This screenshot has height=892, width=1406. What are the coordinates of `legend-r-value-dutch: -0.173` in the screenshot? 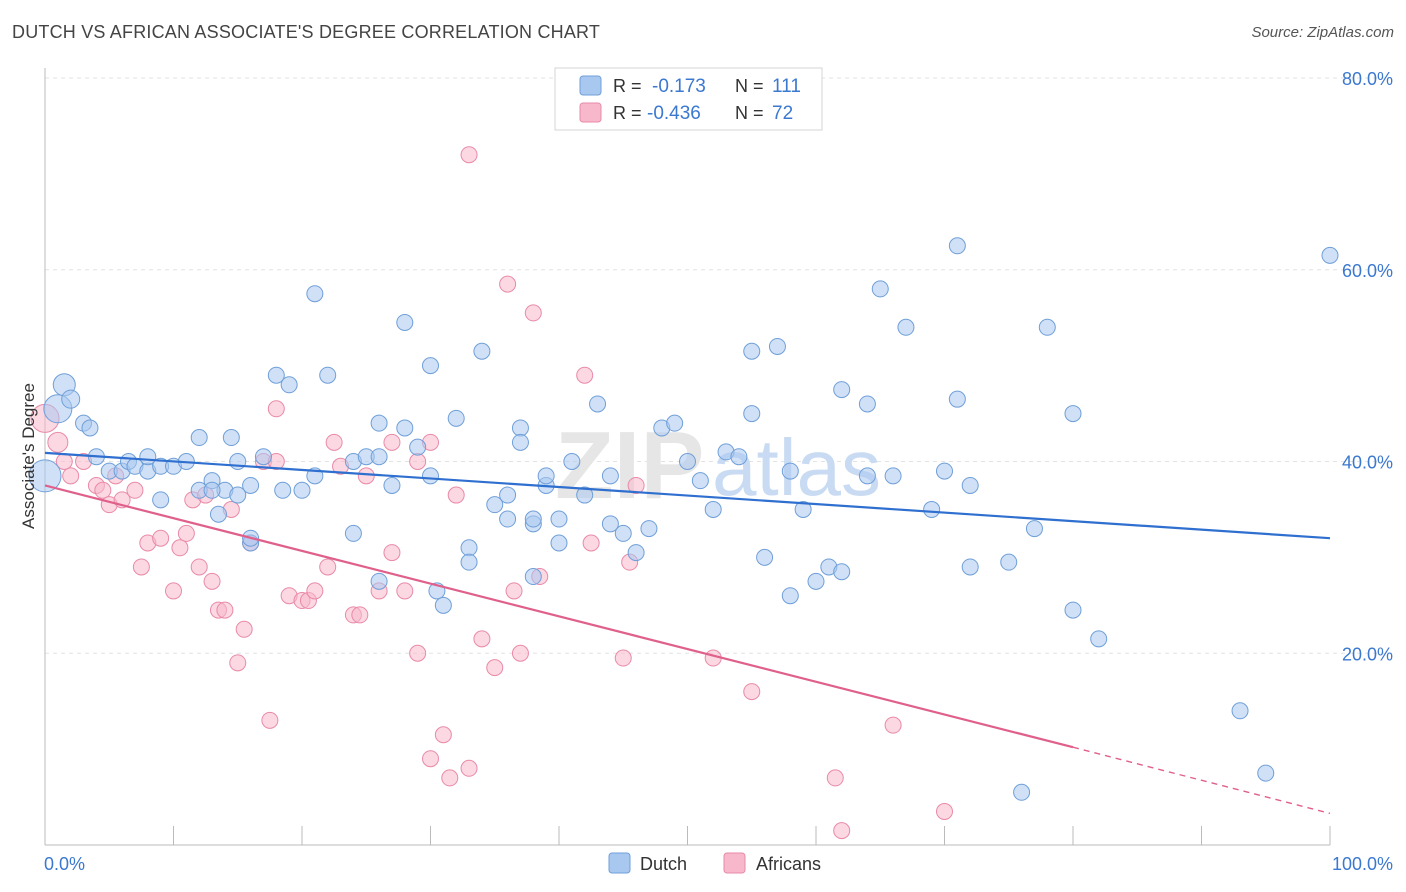 It's located at (679, 86).